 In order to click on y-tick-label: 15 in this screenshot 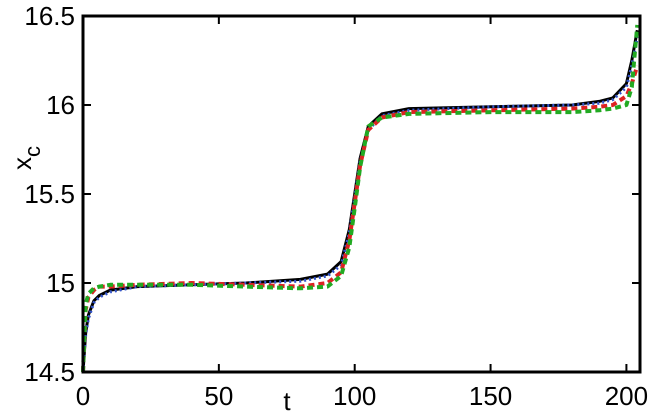, I will do `click(60, 283)`.